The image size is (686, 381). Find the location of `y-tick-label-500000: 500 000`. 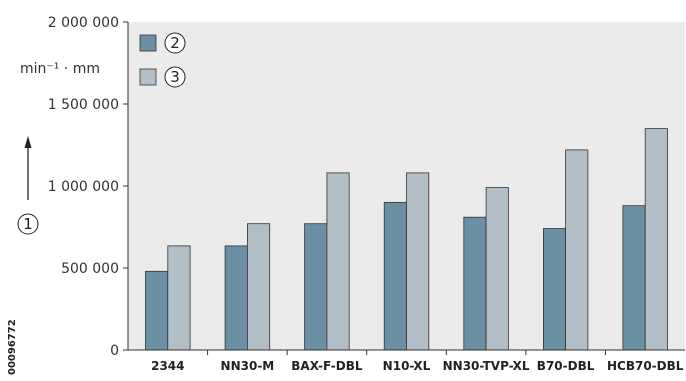

y-tick-label-500000: 500 000 is located at coordinates (90, 269).